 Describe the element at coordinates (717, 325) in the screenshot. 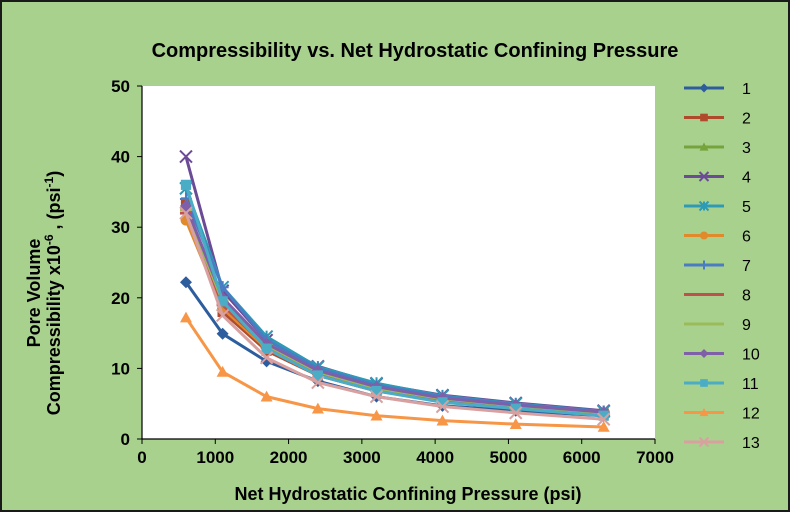

I see `legend-item-9: 9` at that location.